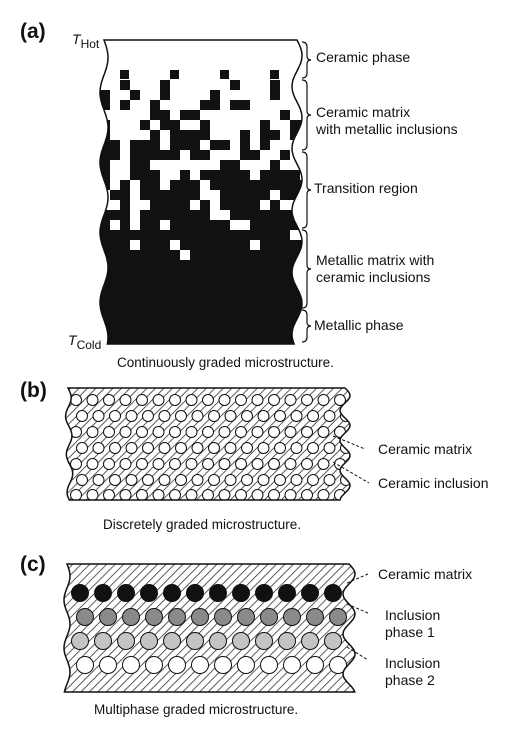  I want to click on annot-ceramic-matrix-line1: Ceramic matrix, so click(363, 112).